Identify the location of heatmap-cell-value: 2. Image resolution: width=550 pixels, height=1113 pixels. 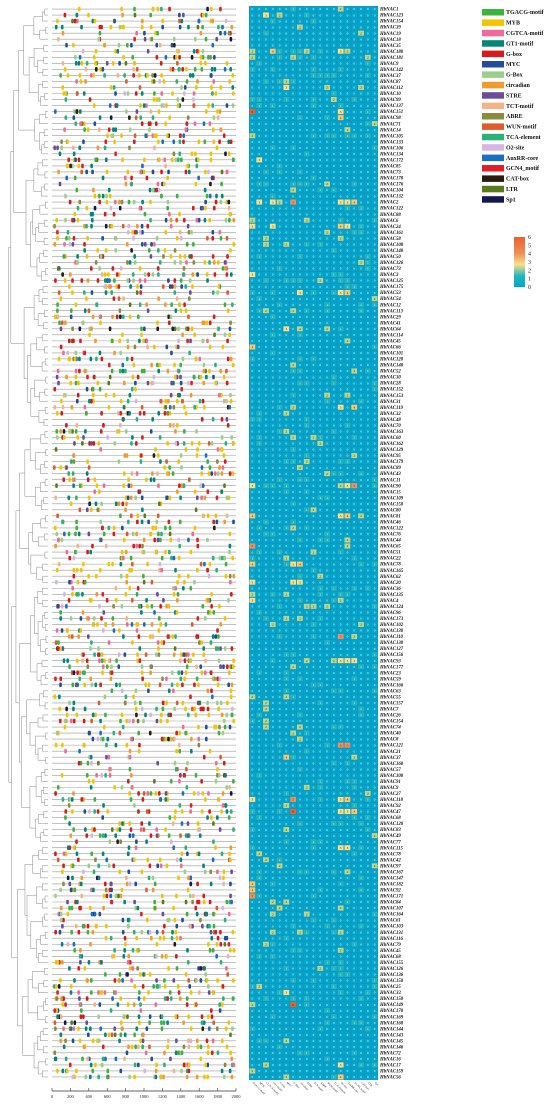
(280, 202).